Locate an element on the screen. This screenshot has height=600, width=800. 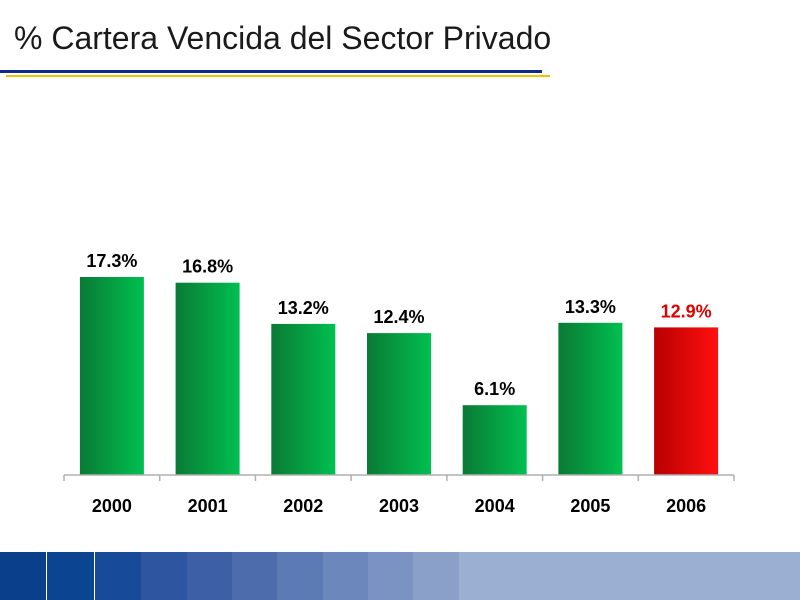
bar-2006 is located at coordinates (686, 401).